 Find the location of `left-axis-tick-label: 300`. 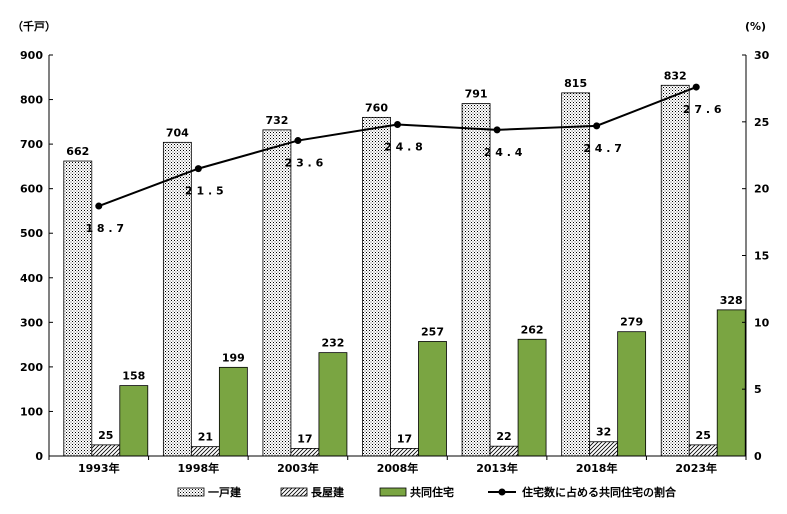

left-axis-tick-label: 300 is located at coordinates (31, 322).